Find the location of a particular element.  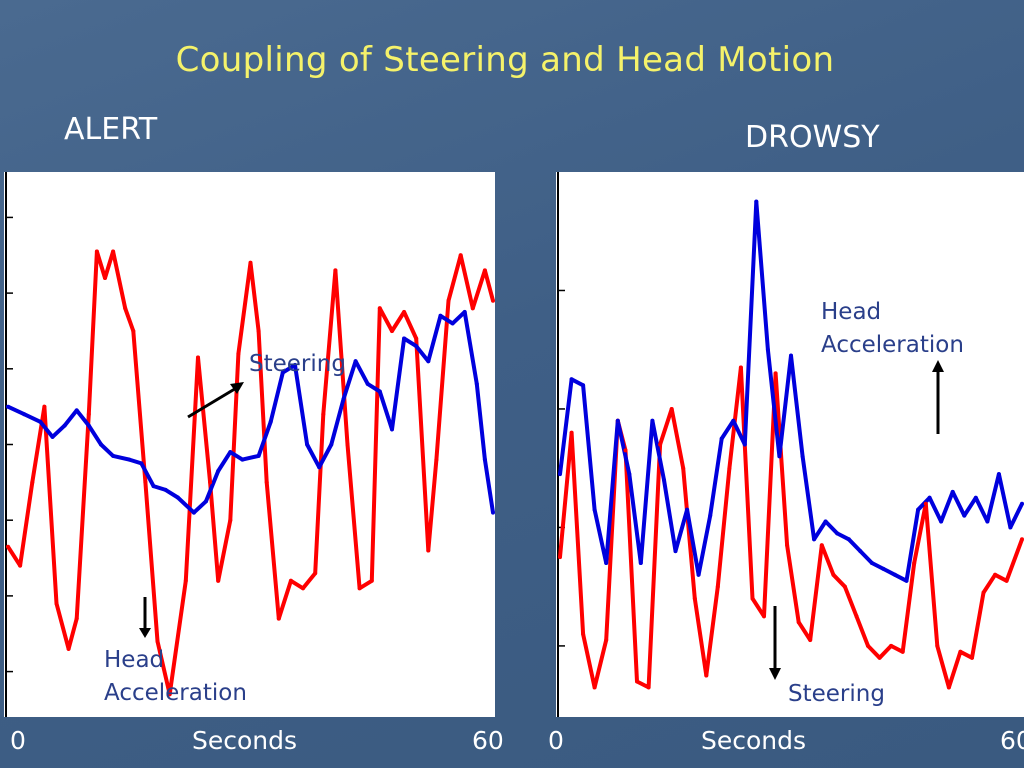

alert-steering-annotation: Steering is located at coordinates (297, 364).